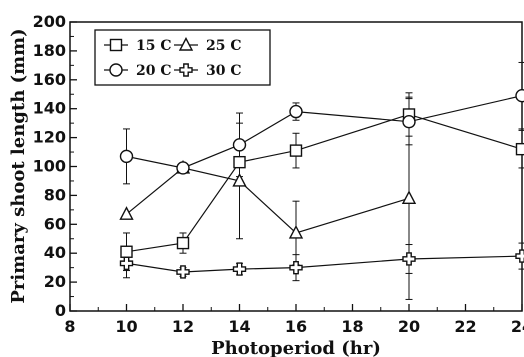 The image size is (524, 357). Describe the element at coordinates (69, 326) in the screenshot. I see `x-tick-label: 8` at that location.